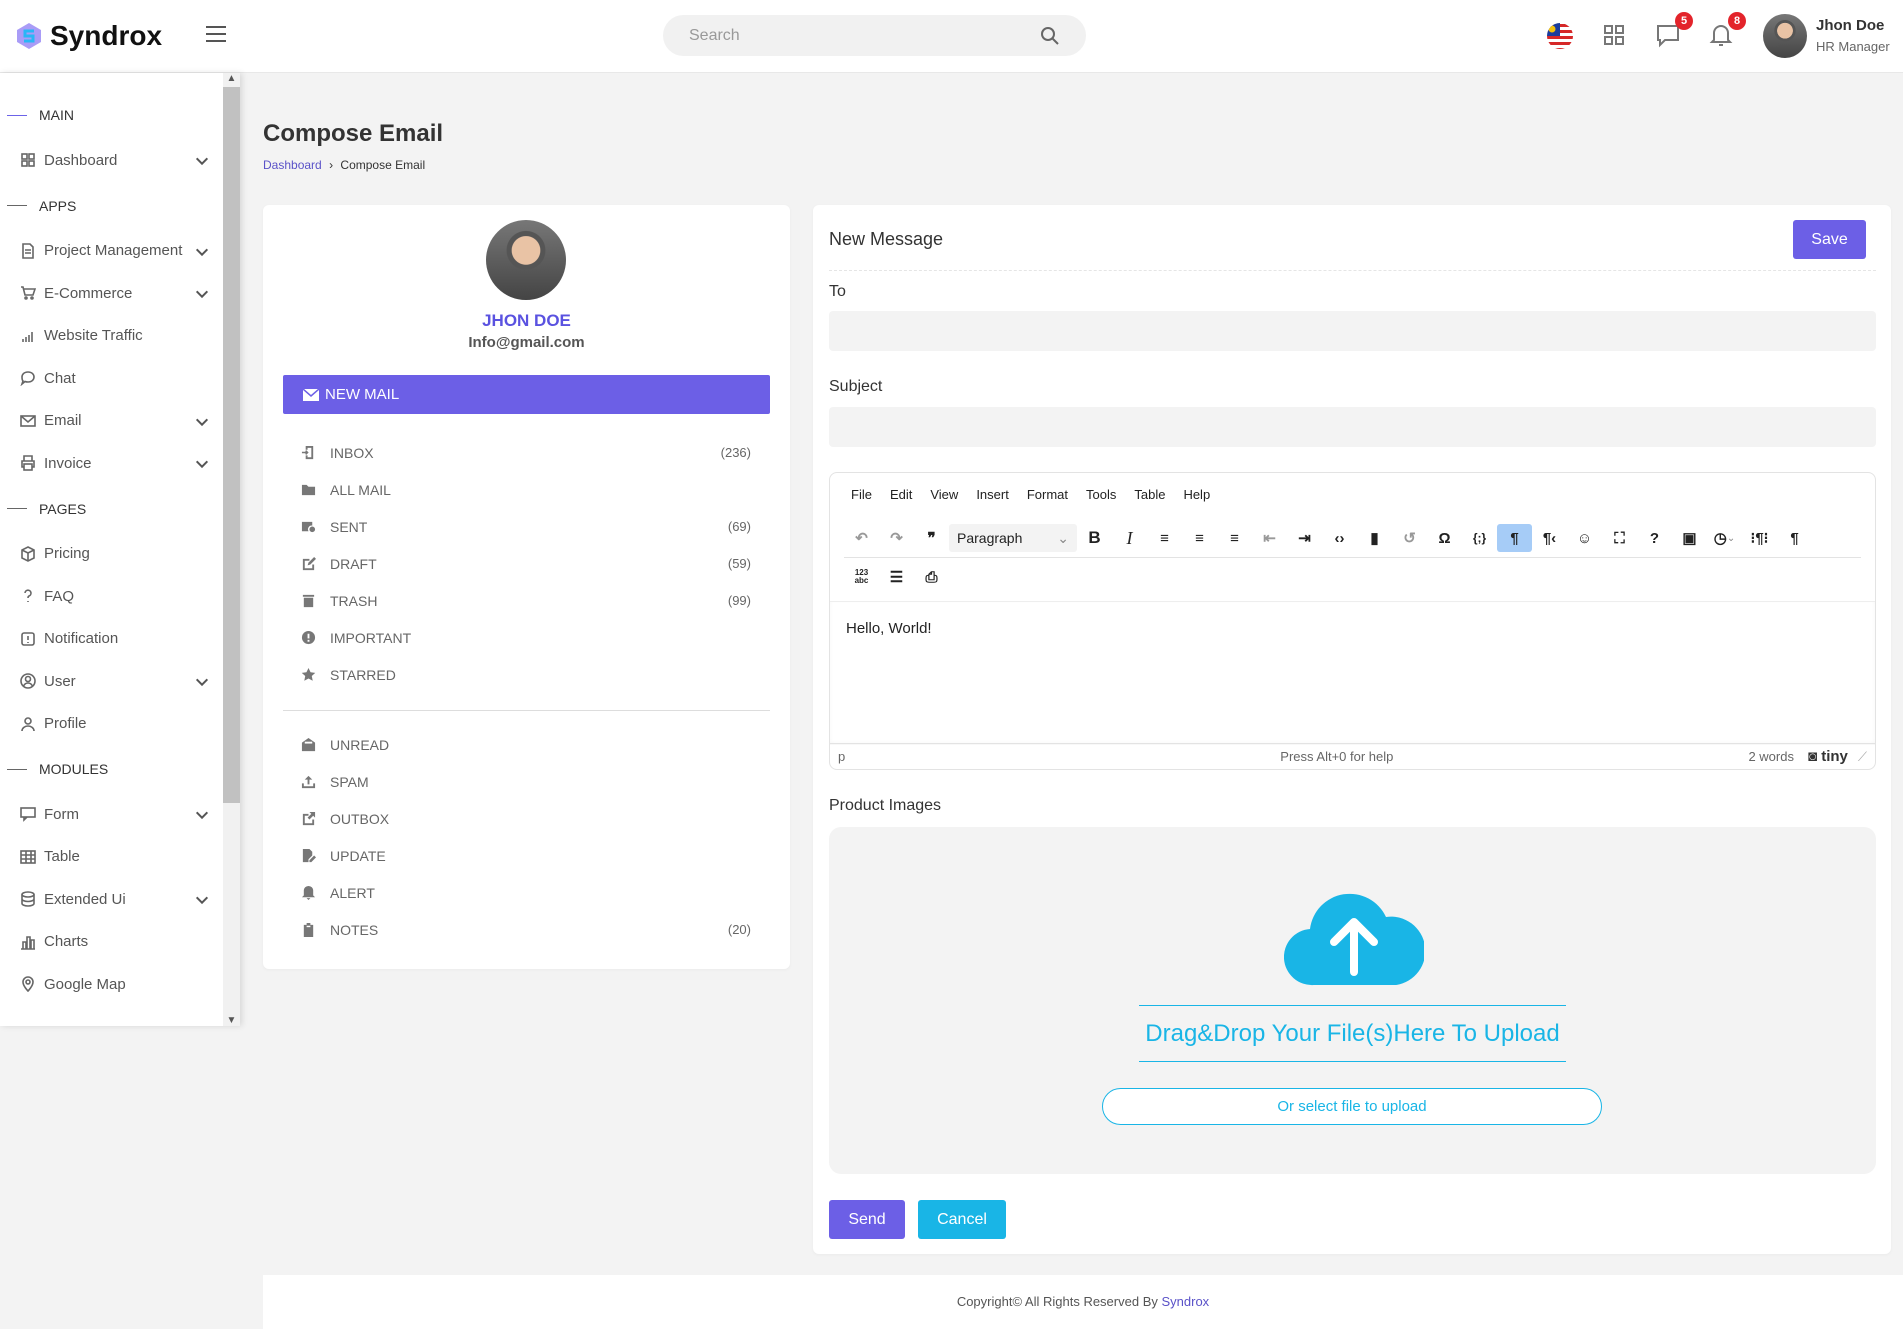 The height and width of the screenshot is (1329, 1903). What do you see at coordinates (231, 78) in the screenshot?
I see `scroll-up-icon: ▲` at bounding box center [231, 78].